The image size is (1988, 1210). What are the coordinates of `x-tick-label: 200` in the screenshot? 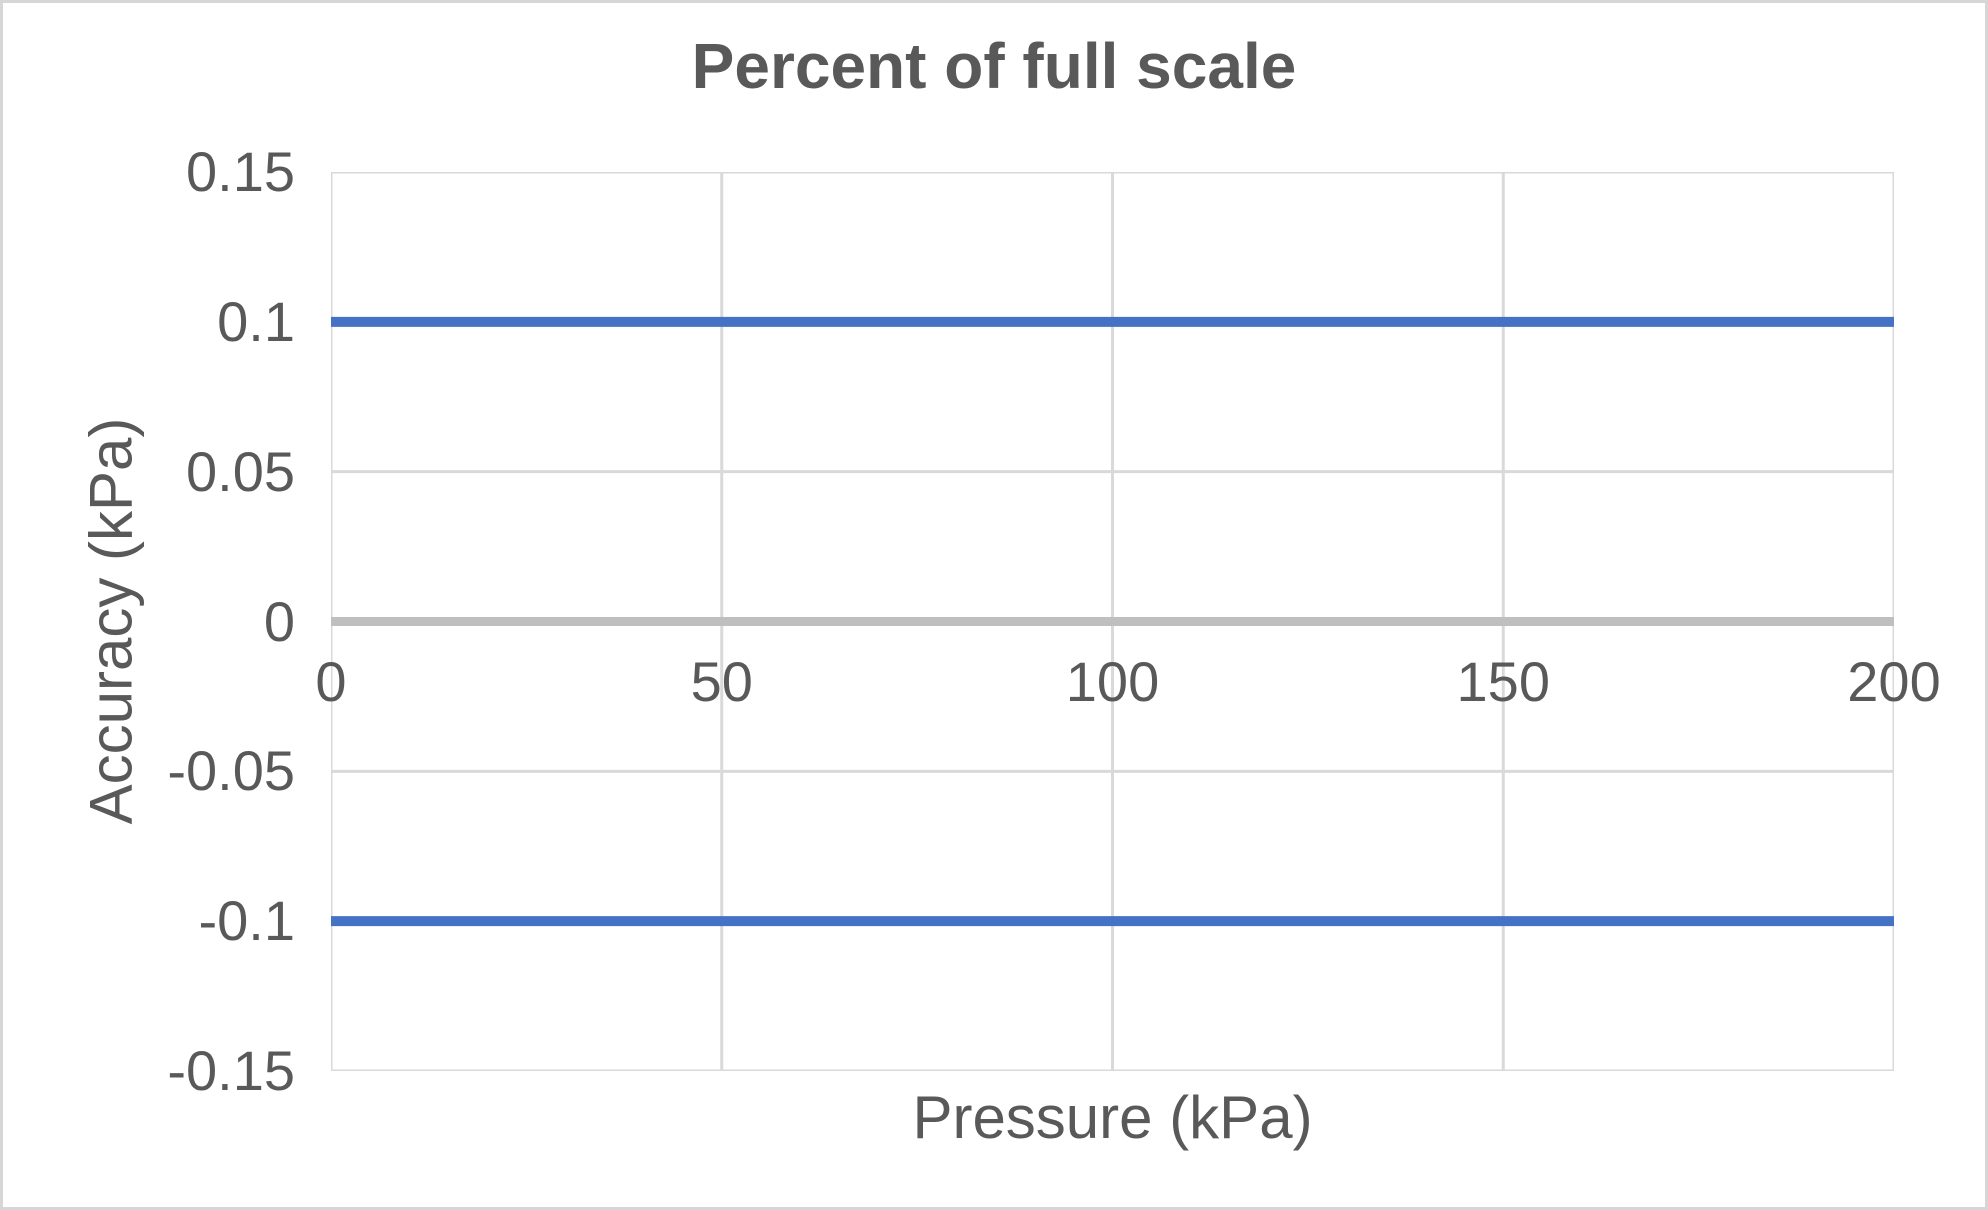 It's located at (1894, 681).